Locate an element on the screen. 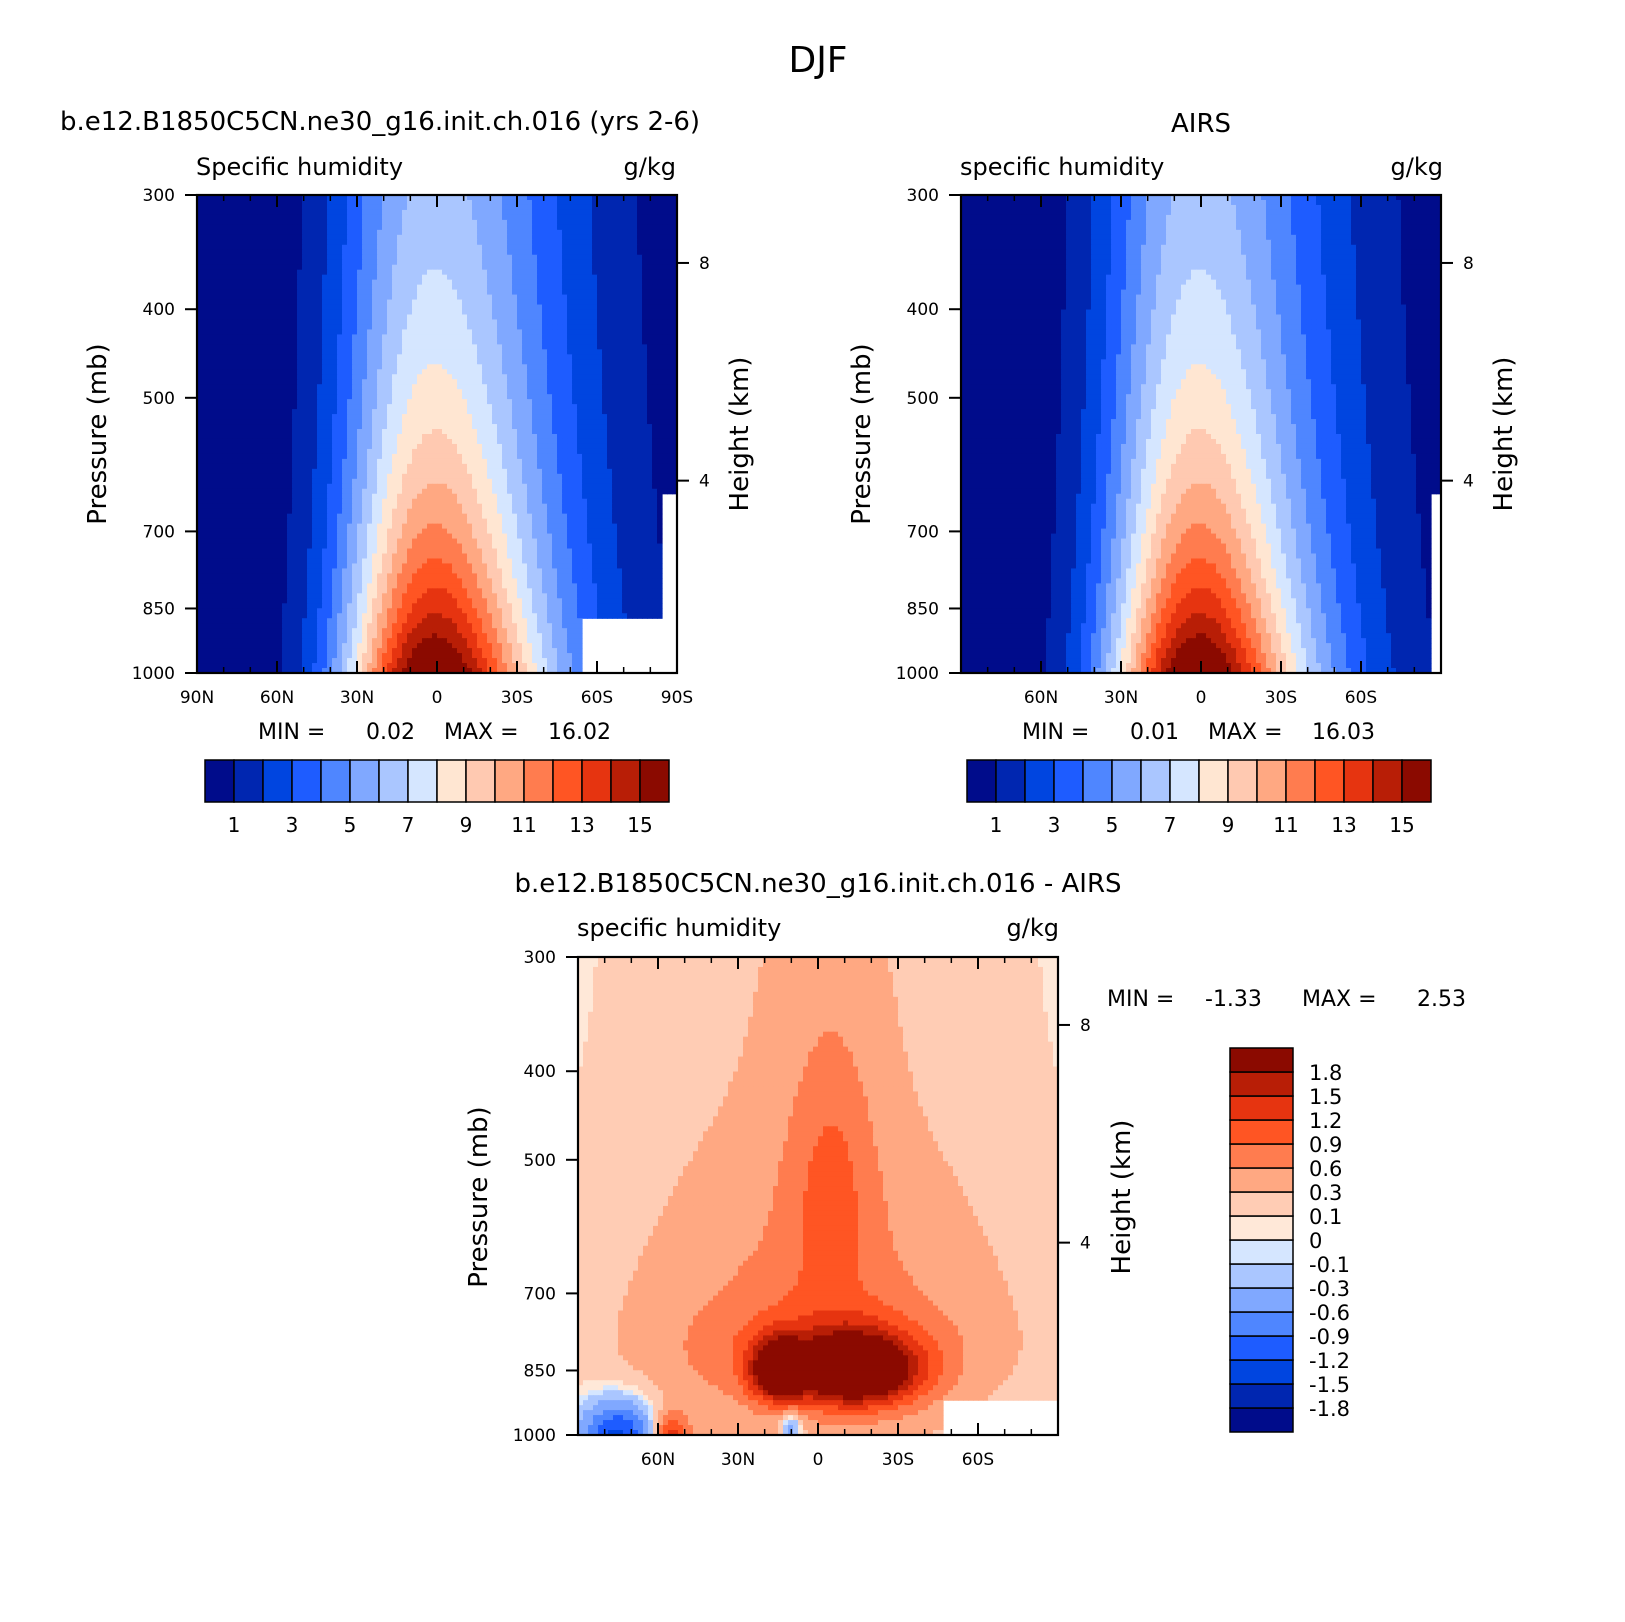  panel-model-left-string: Specific humidity is located at coordinates (299, 167).